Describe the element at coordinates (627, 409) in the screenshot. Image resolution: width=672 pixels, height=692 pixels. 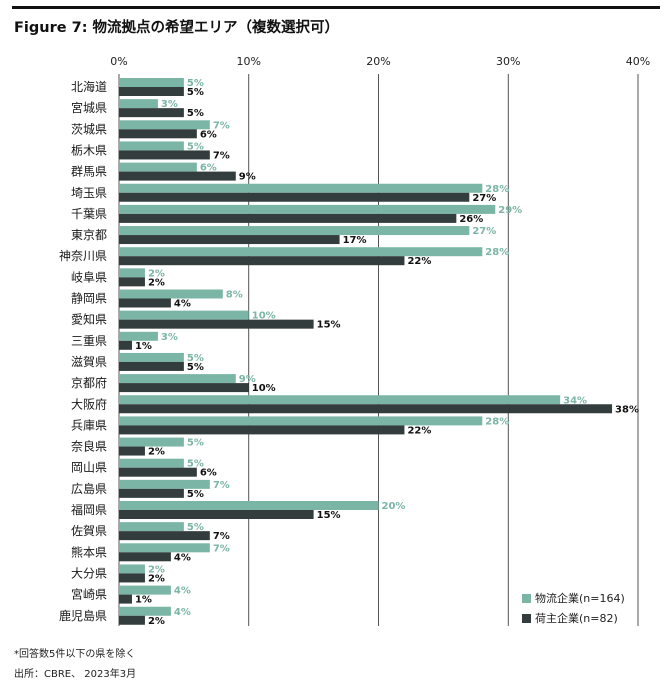
I see `data-label-series2: 38%` at that location.